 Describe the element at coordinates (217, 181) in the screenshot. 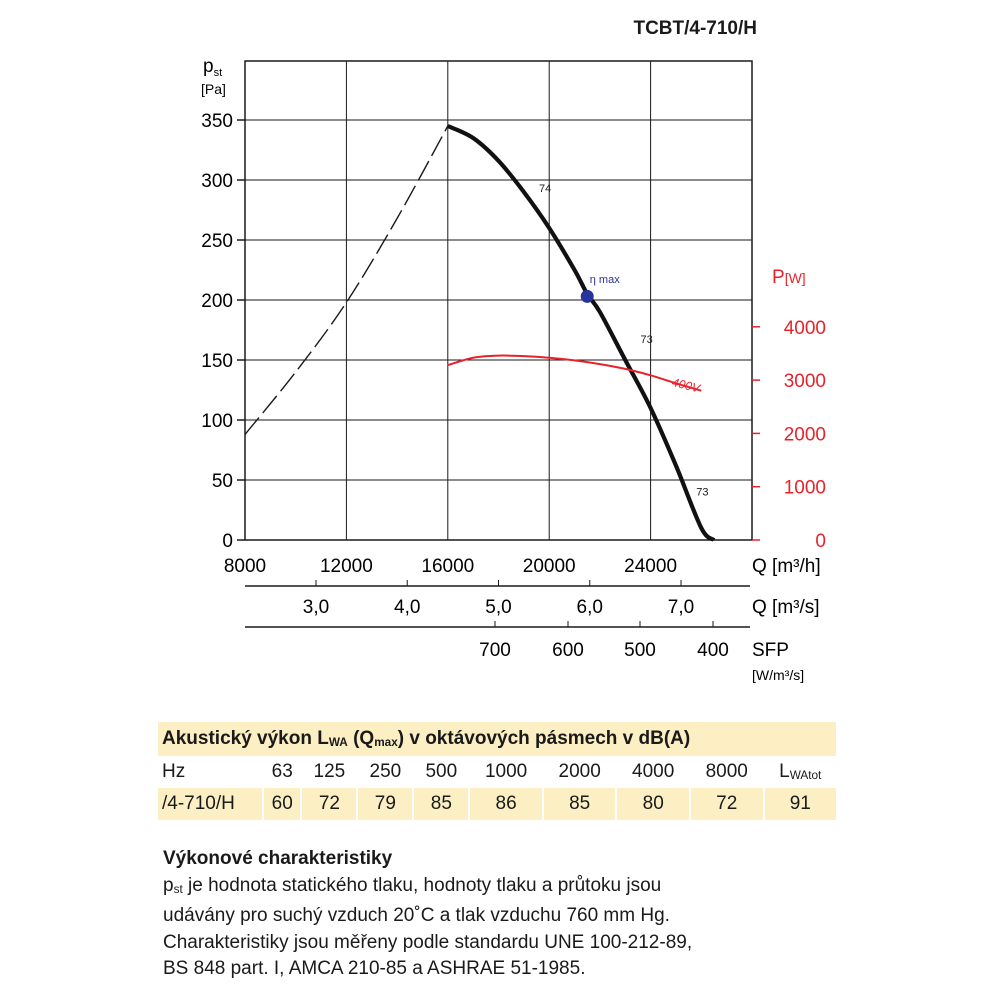

I see `y-tick-label: 300` at that location.